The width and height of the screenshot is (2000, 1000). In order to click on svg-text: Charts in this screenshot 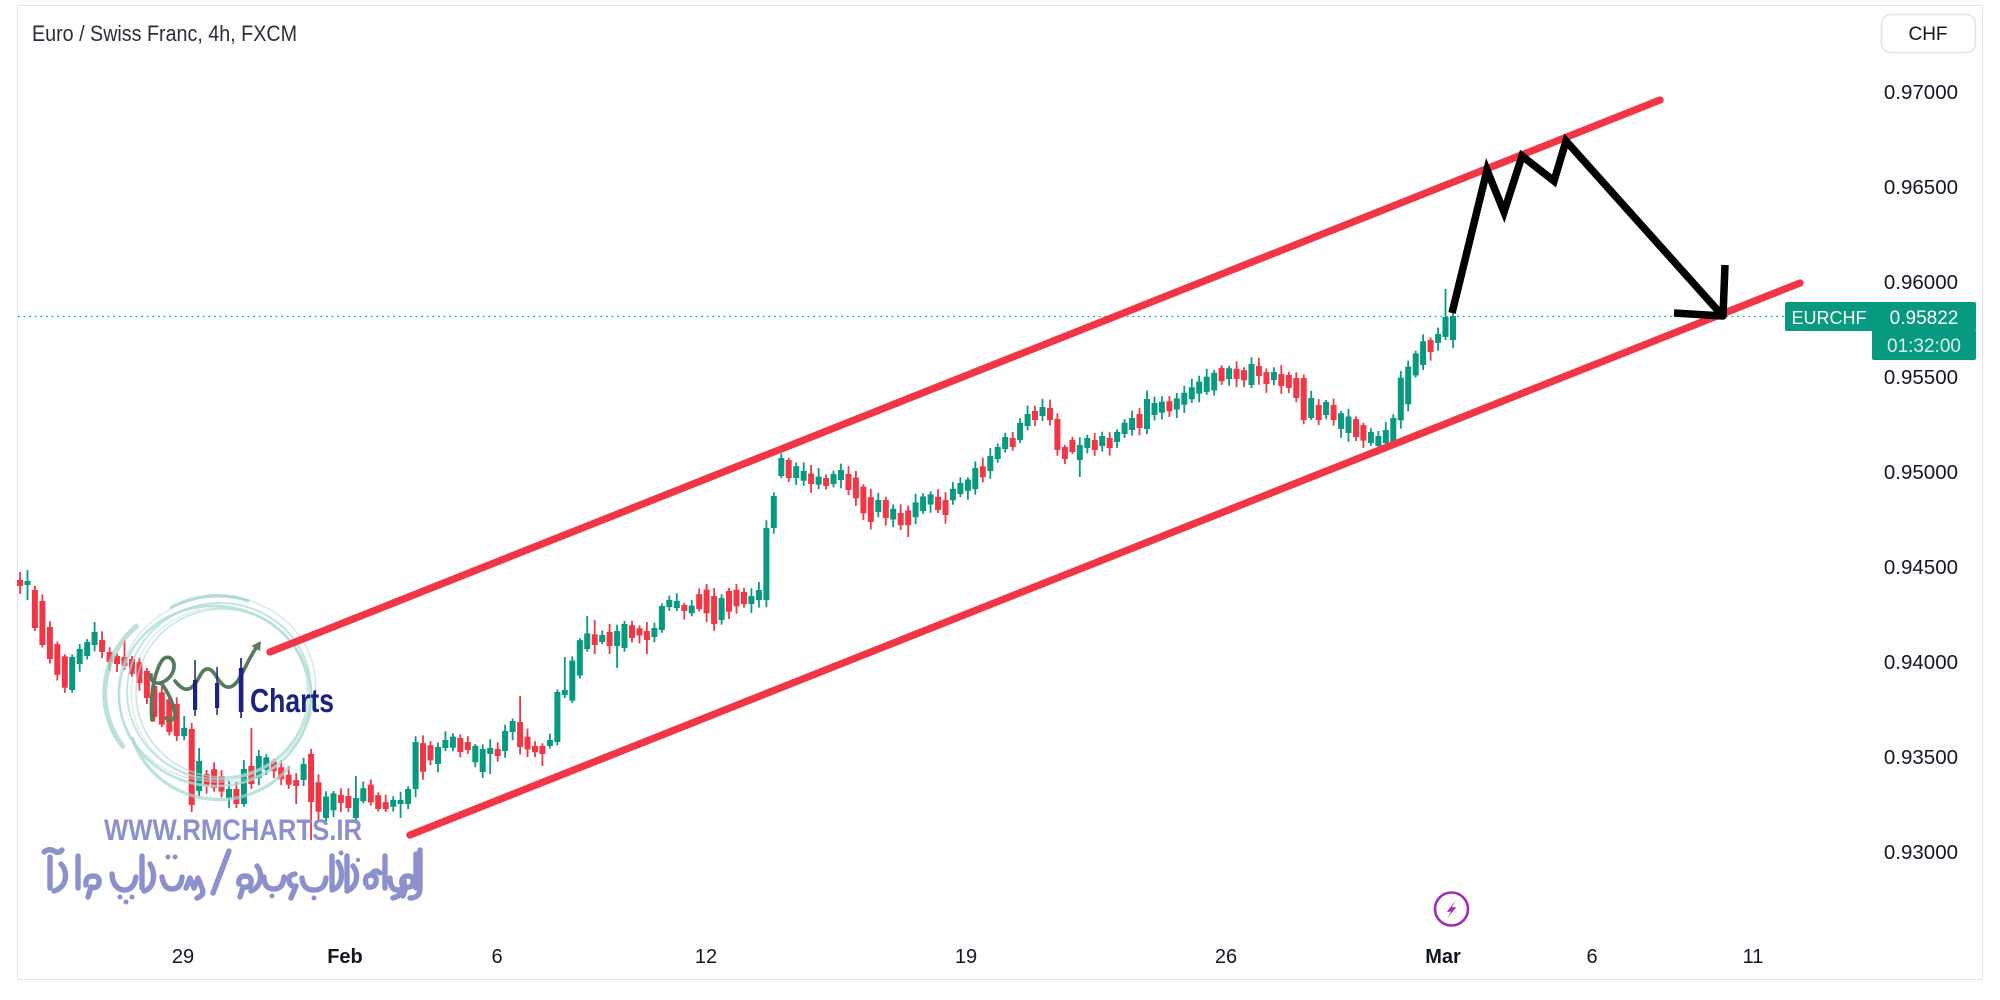, I will do `click(292, 700)`.